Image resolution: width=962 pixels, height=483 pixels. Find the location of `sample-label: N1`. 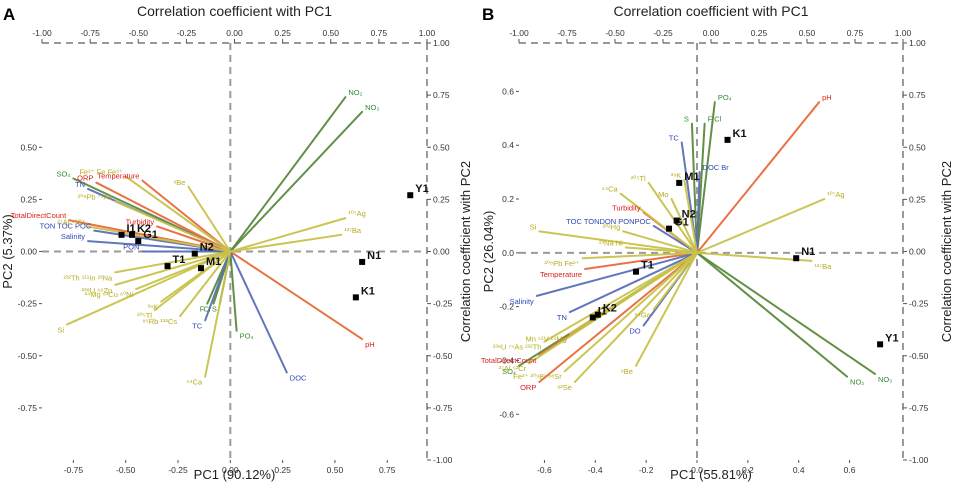

sample-label: N1 is located at coordinates (808, 252).